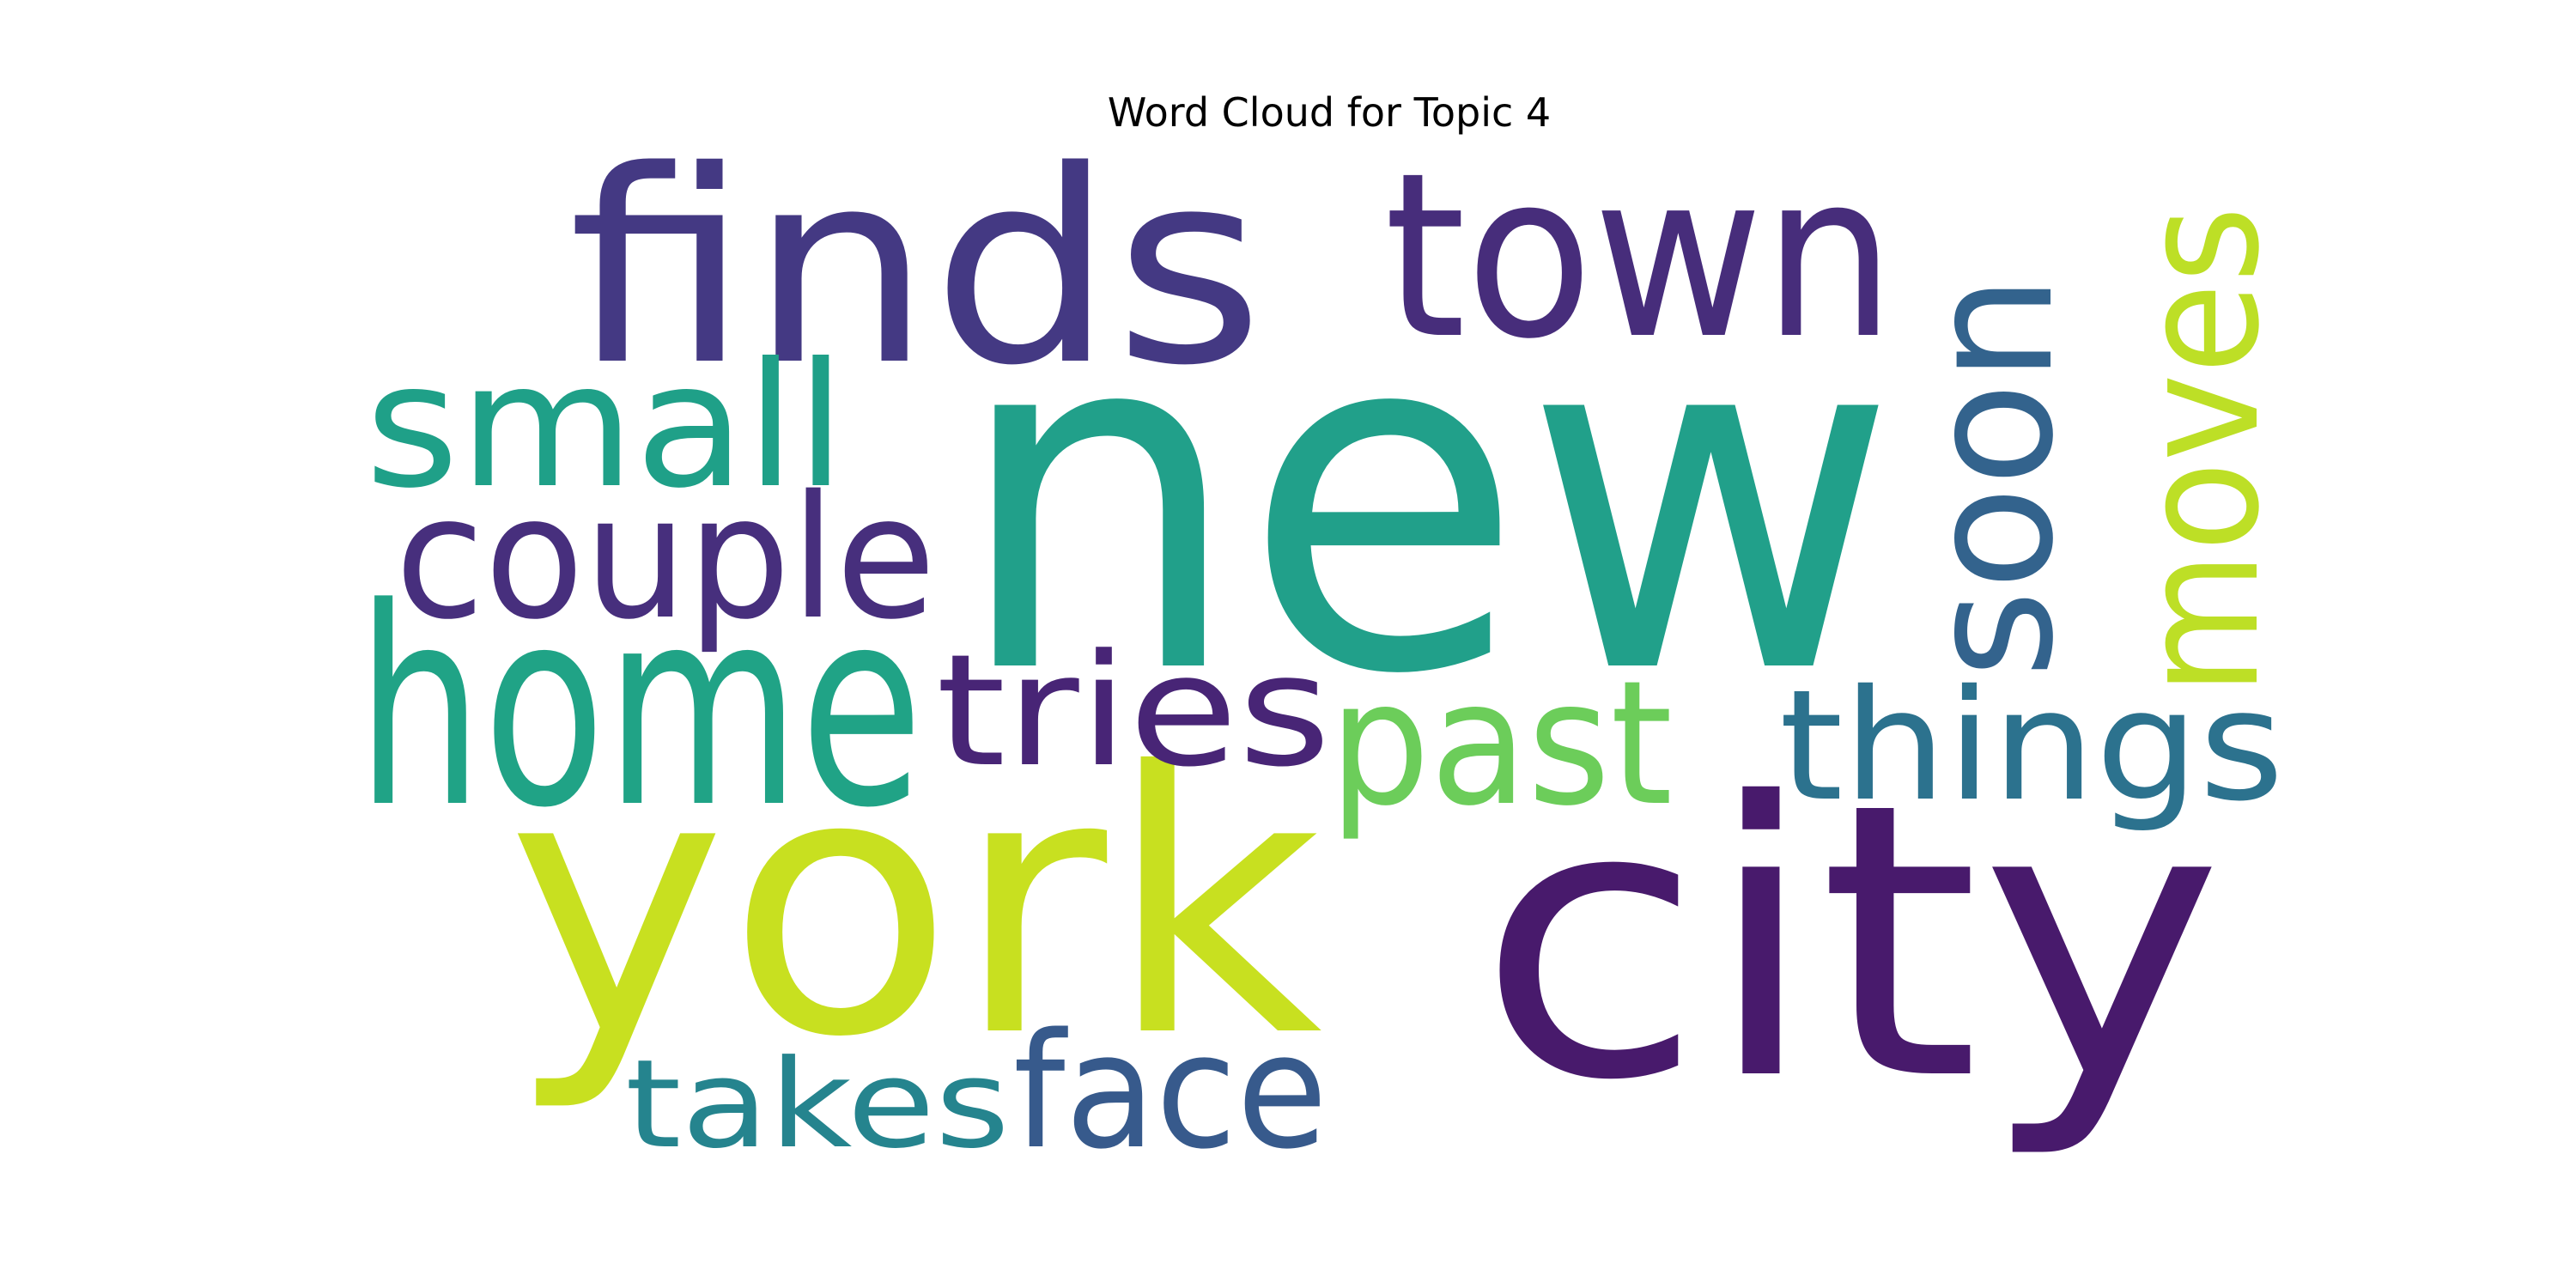 The height and width of the screenshot is (1288, 2576). Describe the element at coordinates (914, 906) in the screenshot. I see `word-york: york` at that location.